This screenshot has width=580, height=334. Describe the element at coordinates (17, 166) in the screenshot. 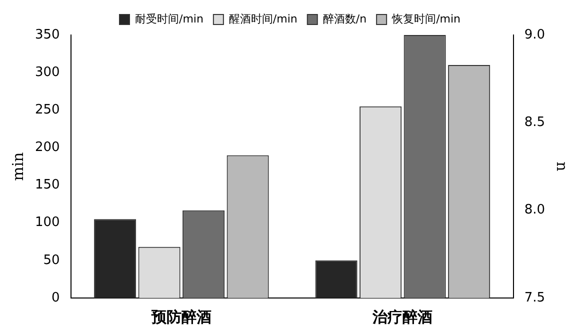

I see `y-axis-title: min` at that location.